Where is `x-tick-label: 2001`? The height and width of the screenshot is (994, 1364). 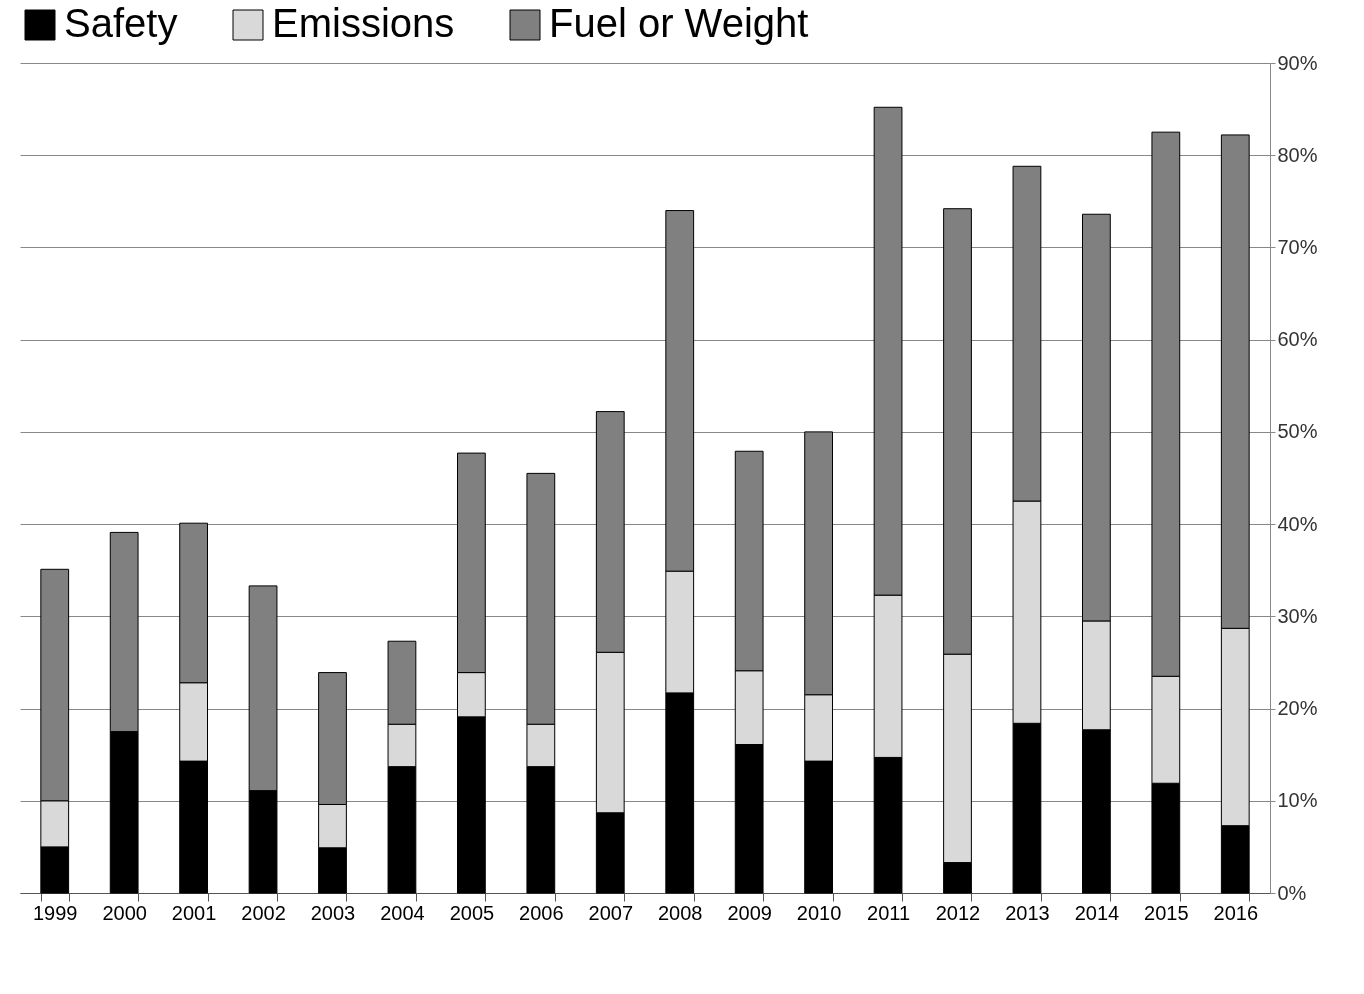
x-tick-label: 2001 is located at coordinates (194, 912).